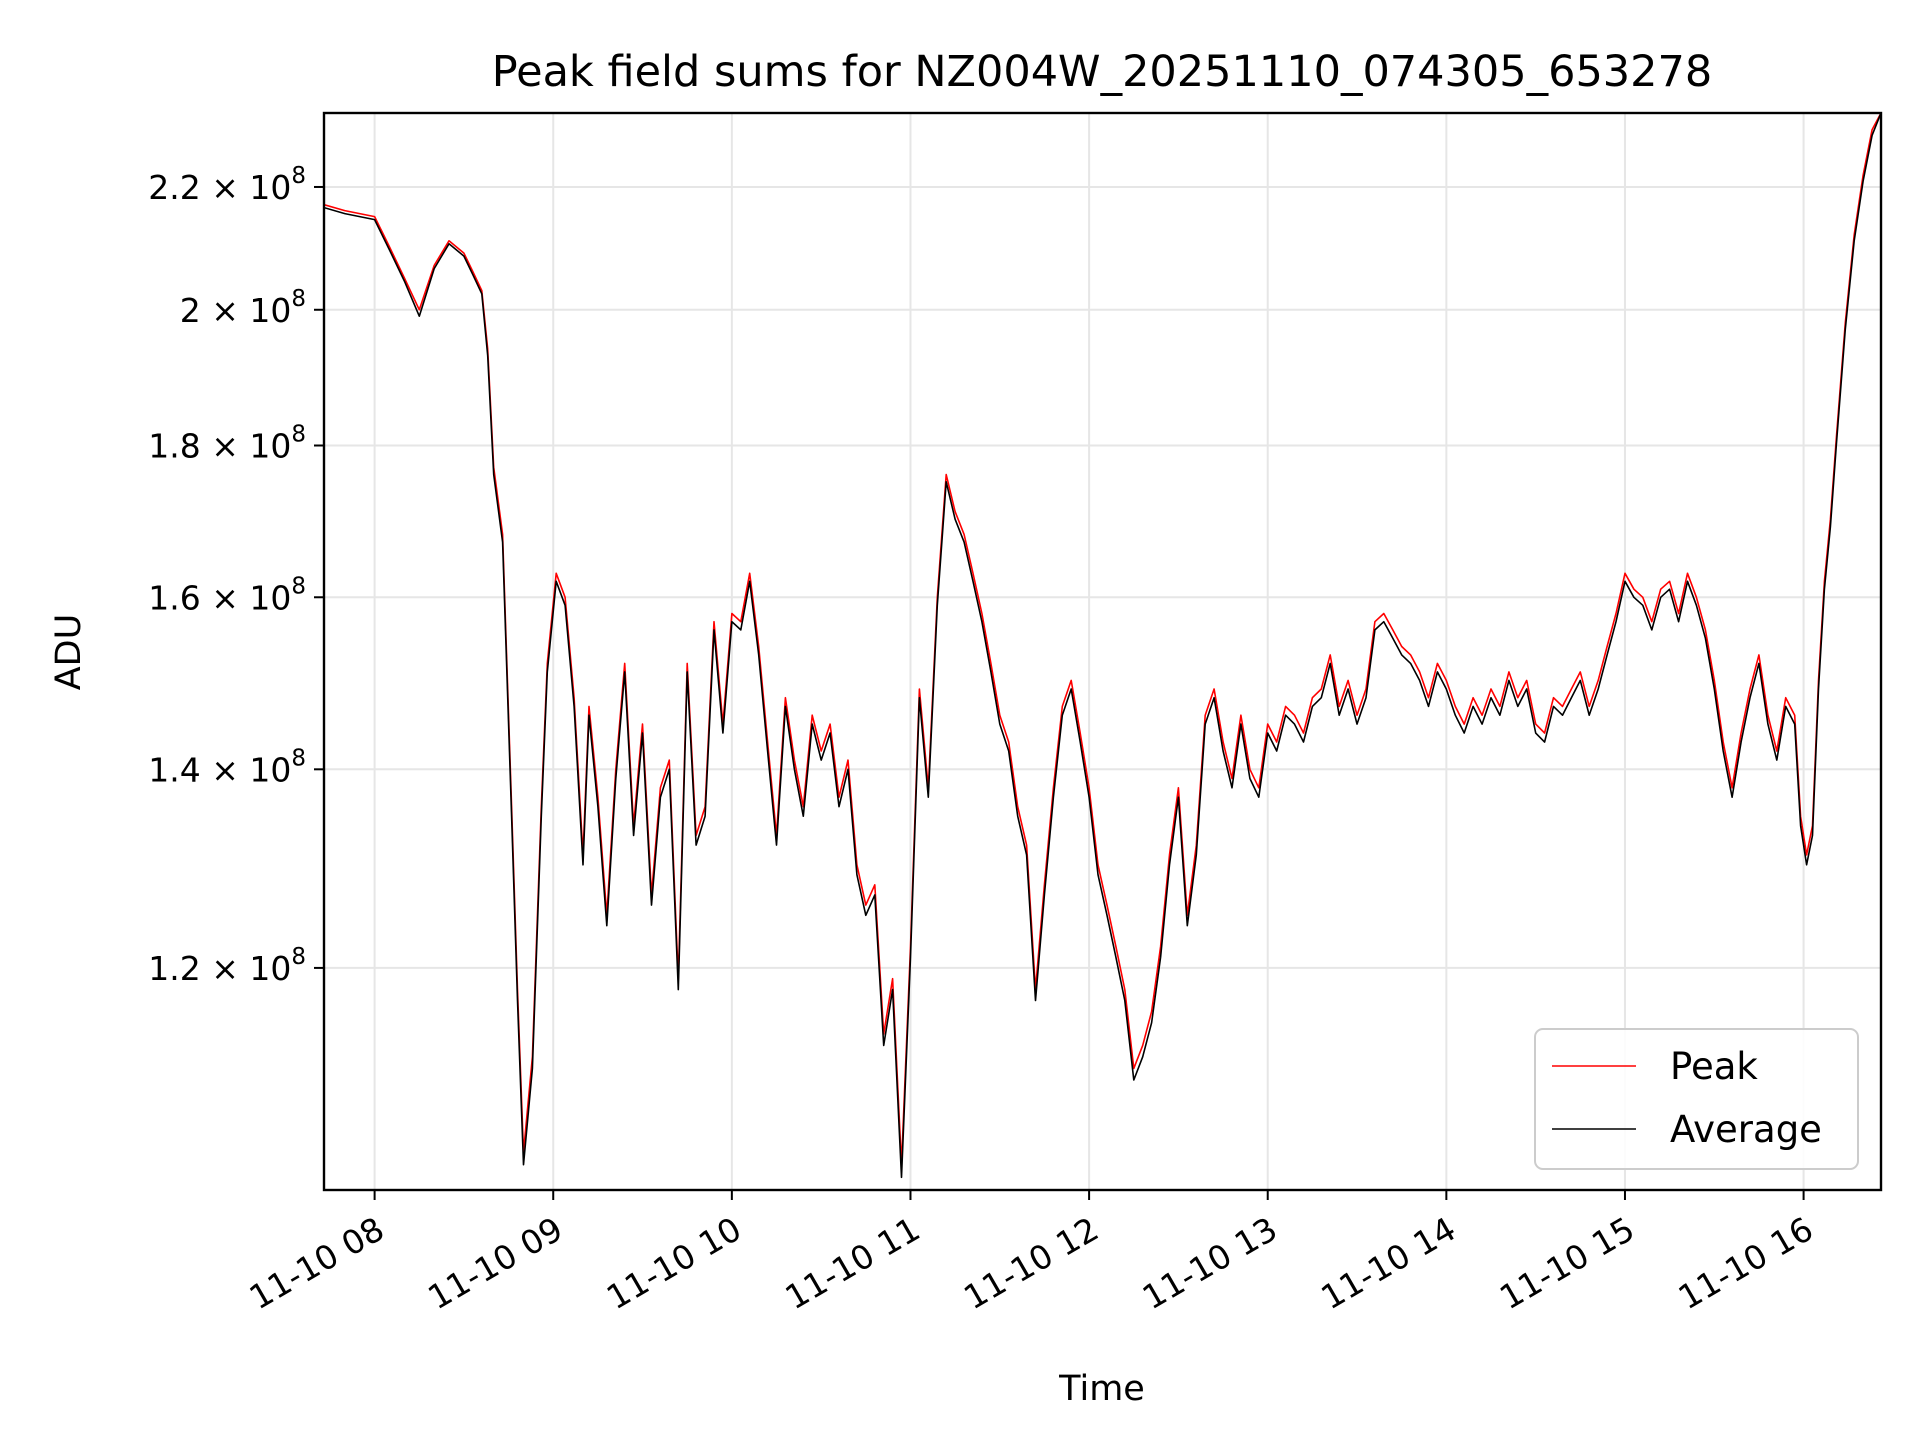 The width and height of the screenshot is (1920, 1440). I want to click on y-tick-mantissa: 2, so click(190, 310).